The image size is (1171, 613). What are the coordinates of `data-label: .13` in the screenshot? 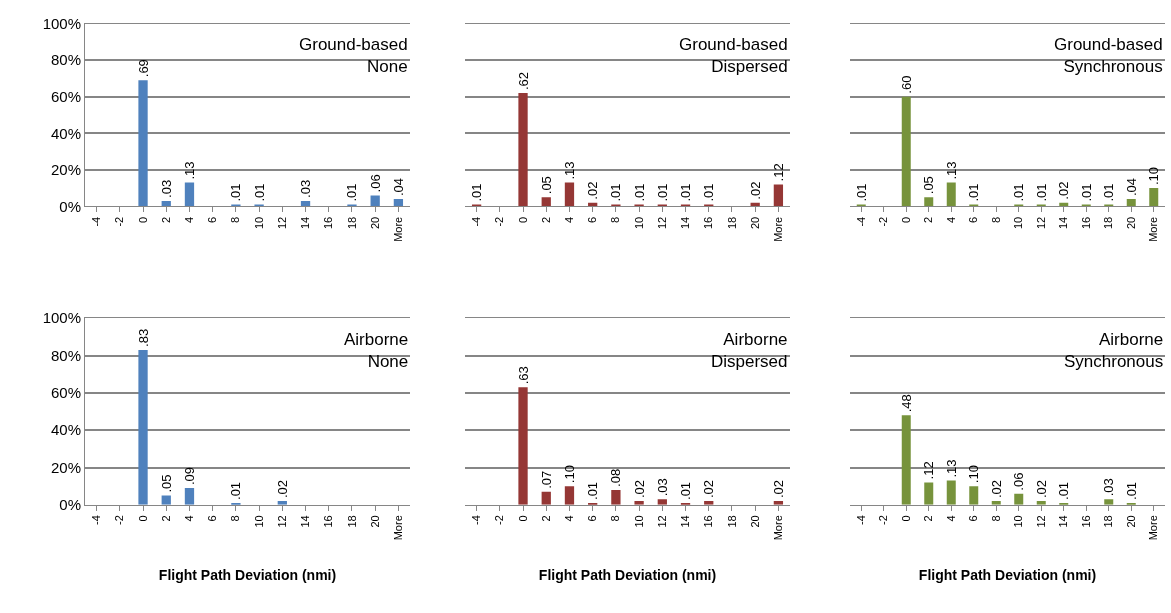 It's located at (569, 170).